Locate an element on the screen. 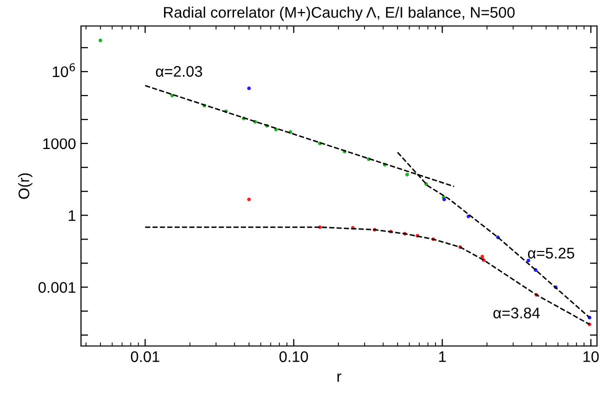 The image size is (600, 400). y-axis-title: O(r) is located at coordinates (25, 186).